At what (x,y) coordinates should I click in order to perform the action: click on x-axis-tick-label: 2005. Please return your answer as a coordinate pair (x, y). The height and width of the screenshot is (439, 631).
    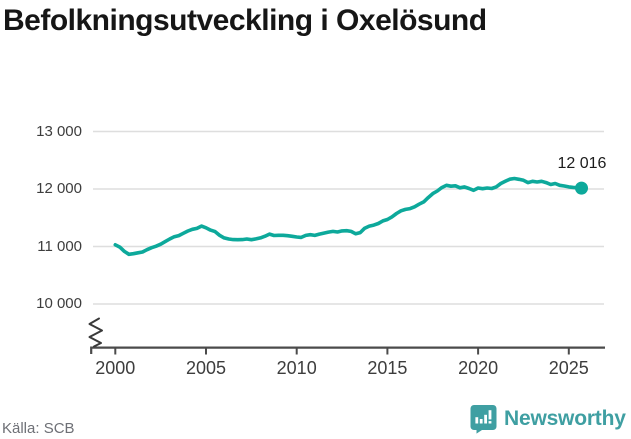
    Looking at the image, I should click on (206, 368).